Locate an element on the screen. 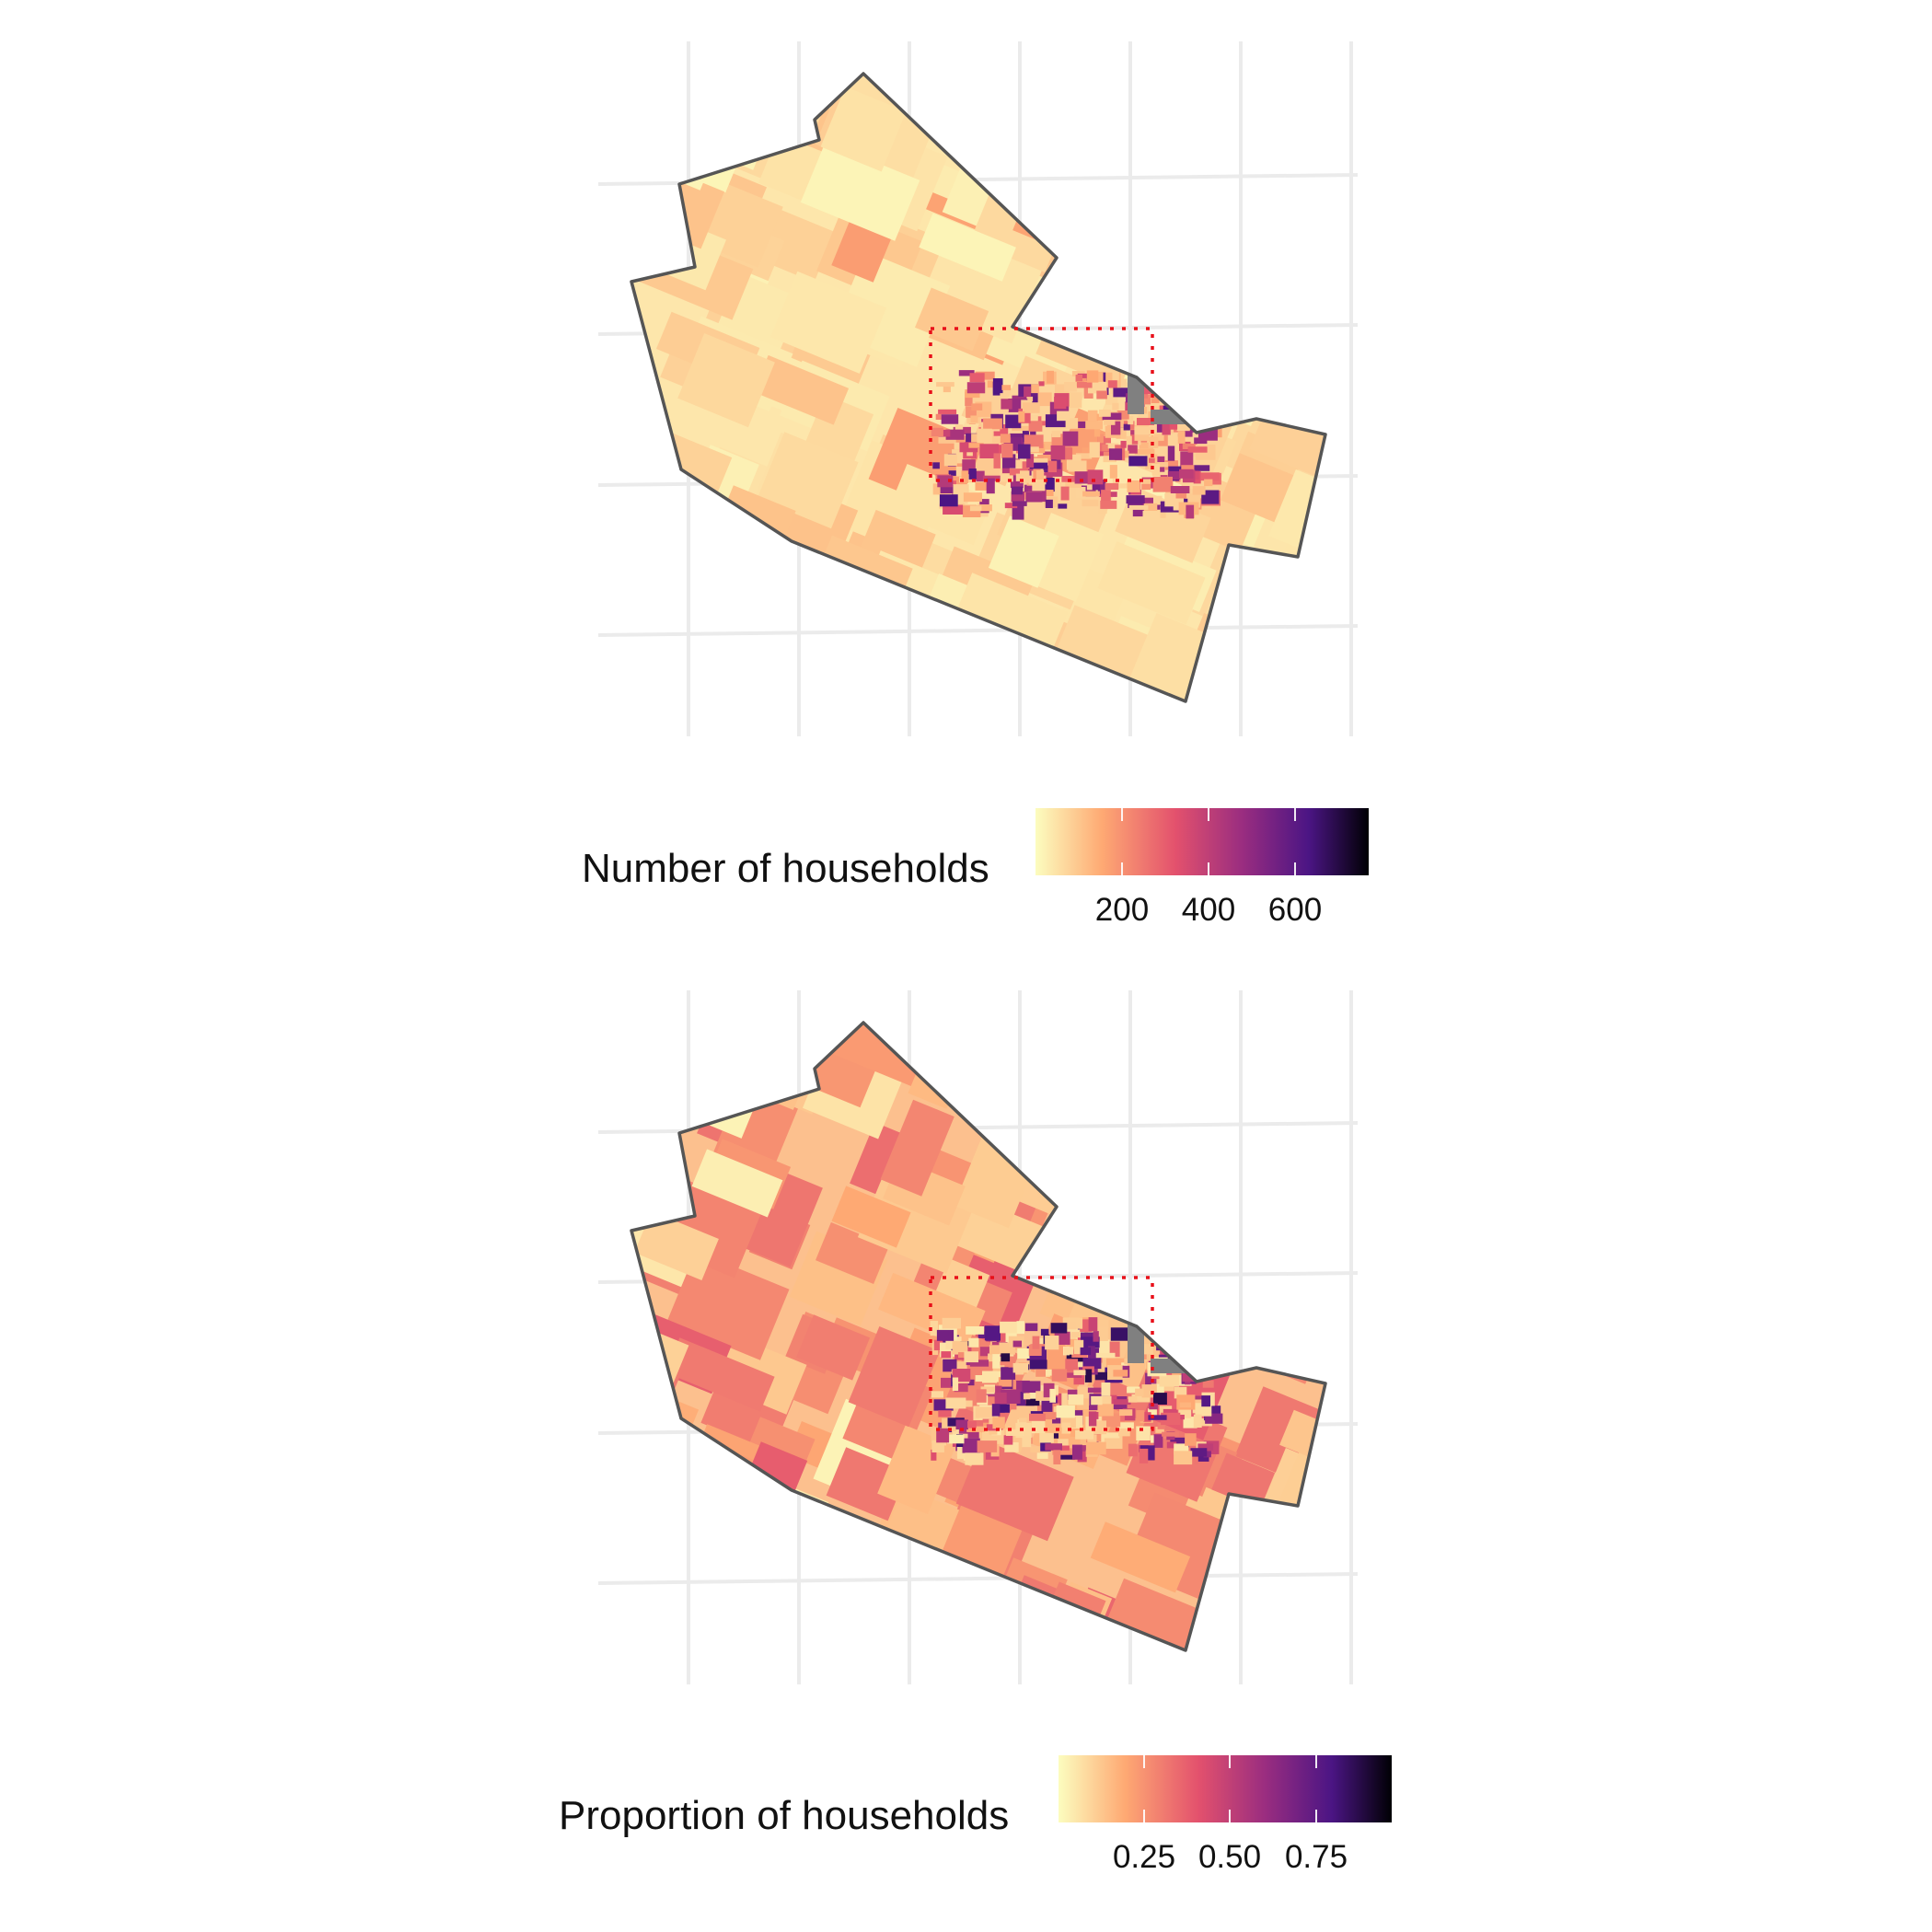 Image resolution: width=1932 pixels, height=1932 pixels. inset-highlight-box is located at coordinates (1041, 1353).